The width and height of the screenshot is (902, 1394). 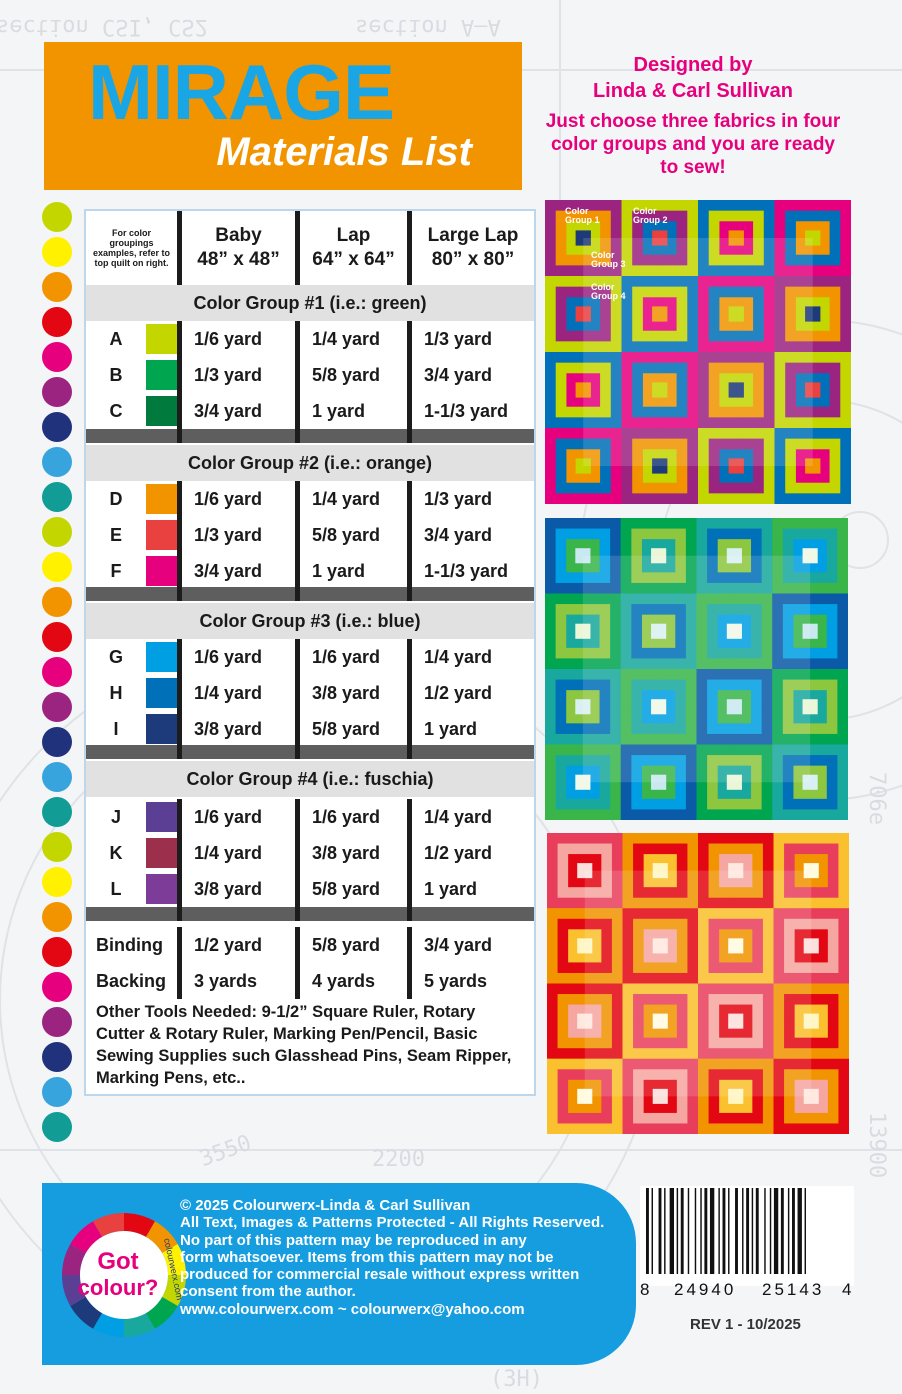 What do you see at coordinates (283, 116) in the screenshot?
I see `title-block: MIRAGE Materials List` at bounding box center [283, 116].